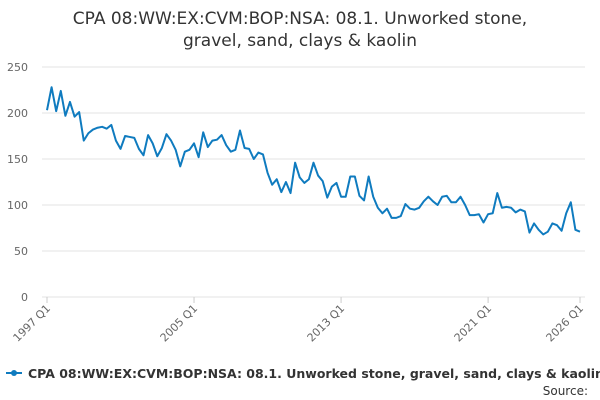 The image size is (600, 400). I want to click on source: Source:, so click(565, 391).